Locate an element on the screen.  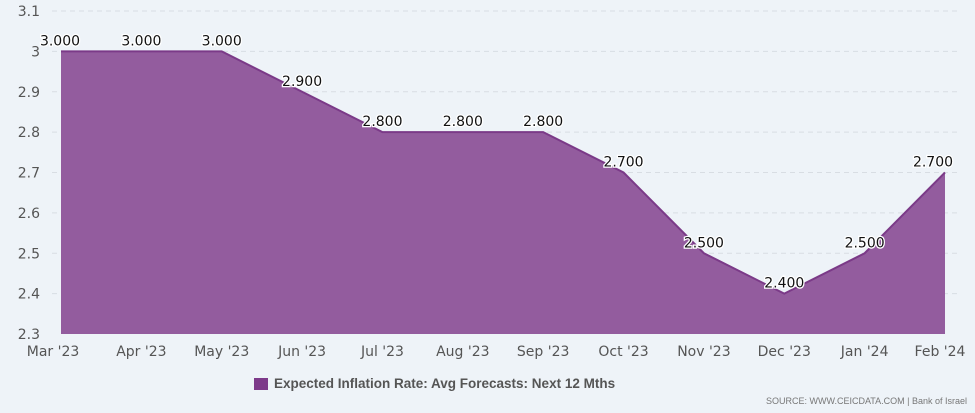
y-tick-label: 2.8 is located at coordinates (29, 133).